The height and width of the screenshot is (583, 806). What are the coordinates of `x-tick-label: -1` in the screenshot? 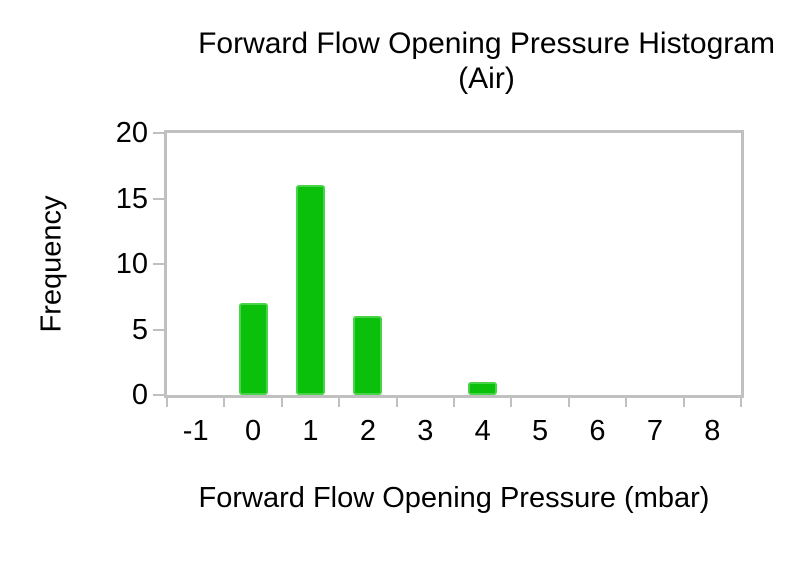 It's located at (195, 431).